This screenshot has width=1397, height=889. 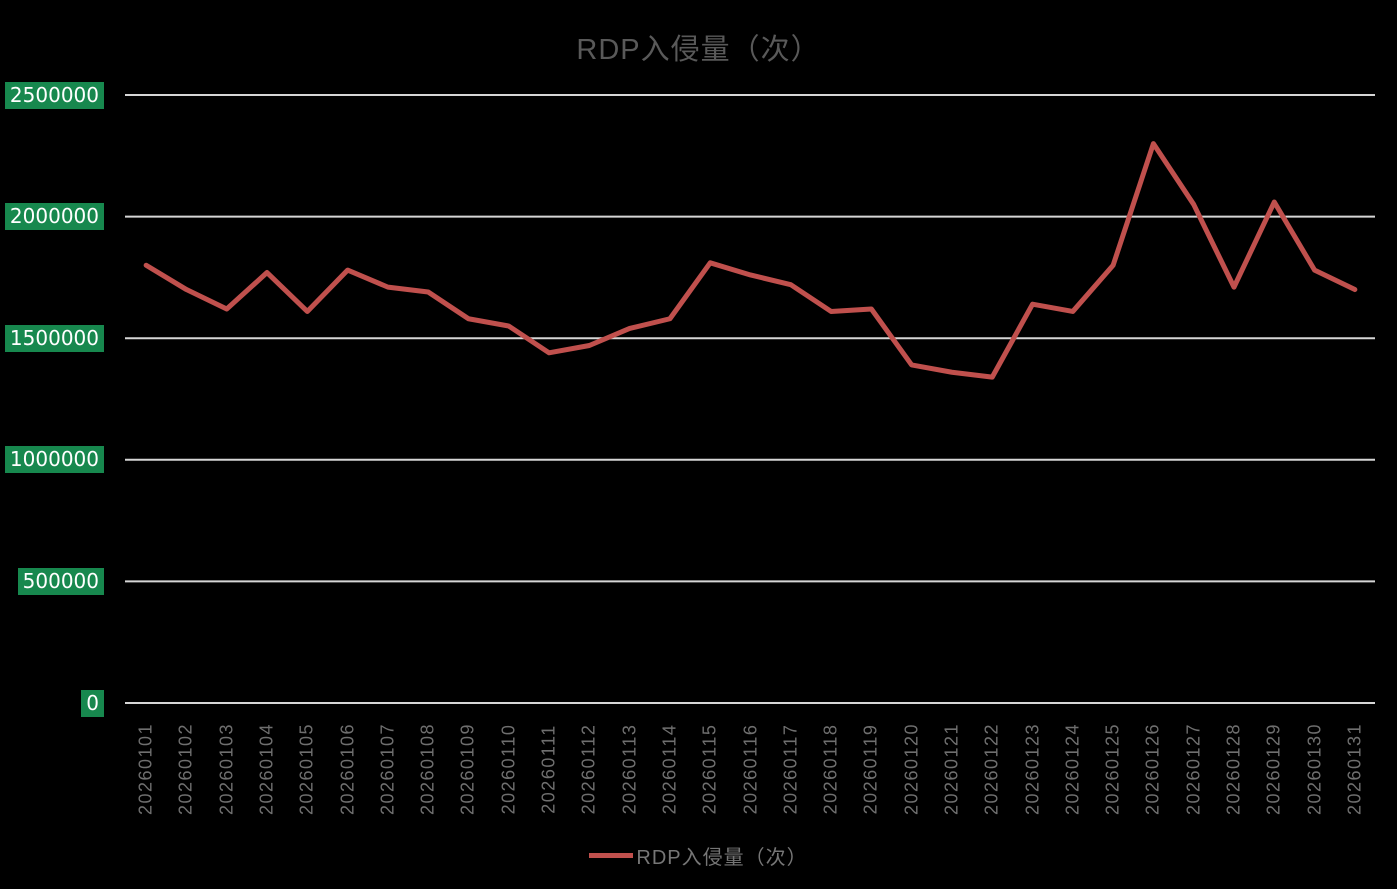 I want to click on x-axis-tick-label: 20260111, so click(x=548, y=769).